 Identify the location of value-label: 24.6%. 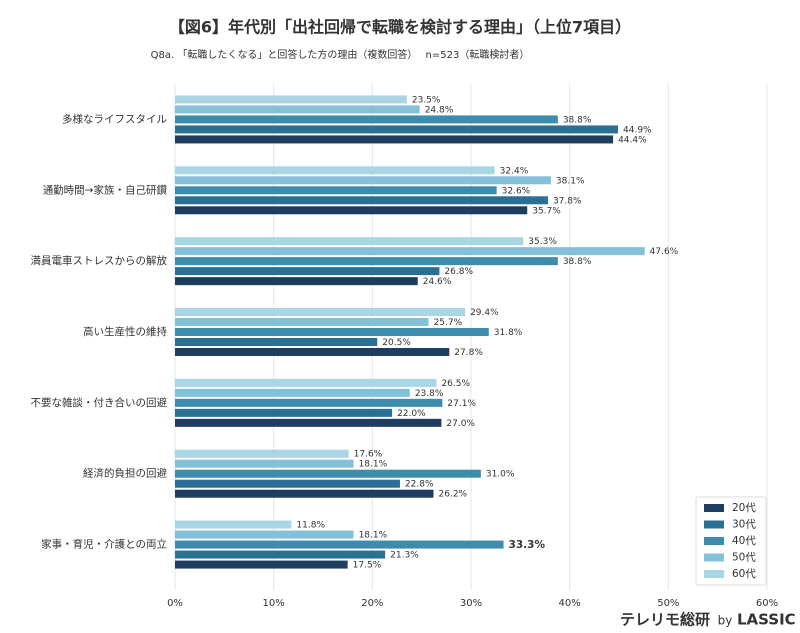
(437, 282).